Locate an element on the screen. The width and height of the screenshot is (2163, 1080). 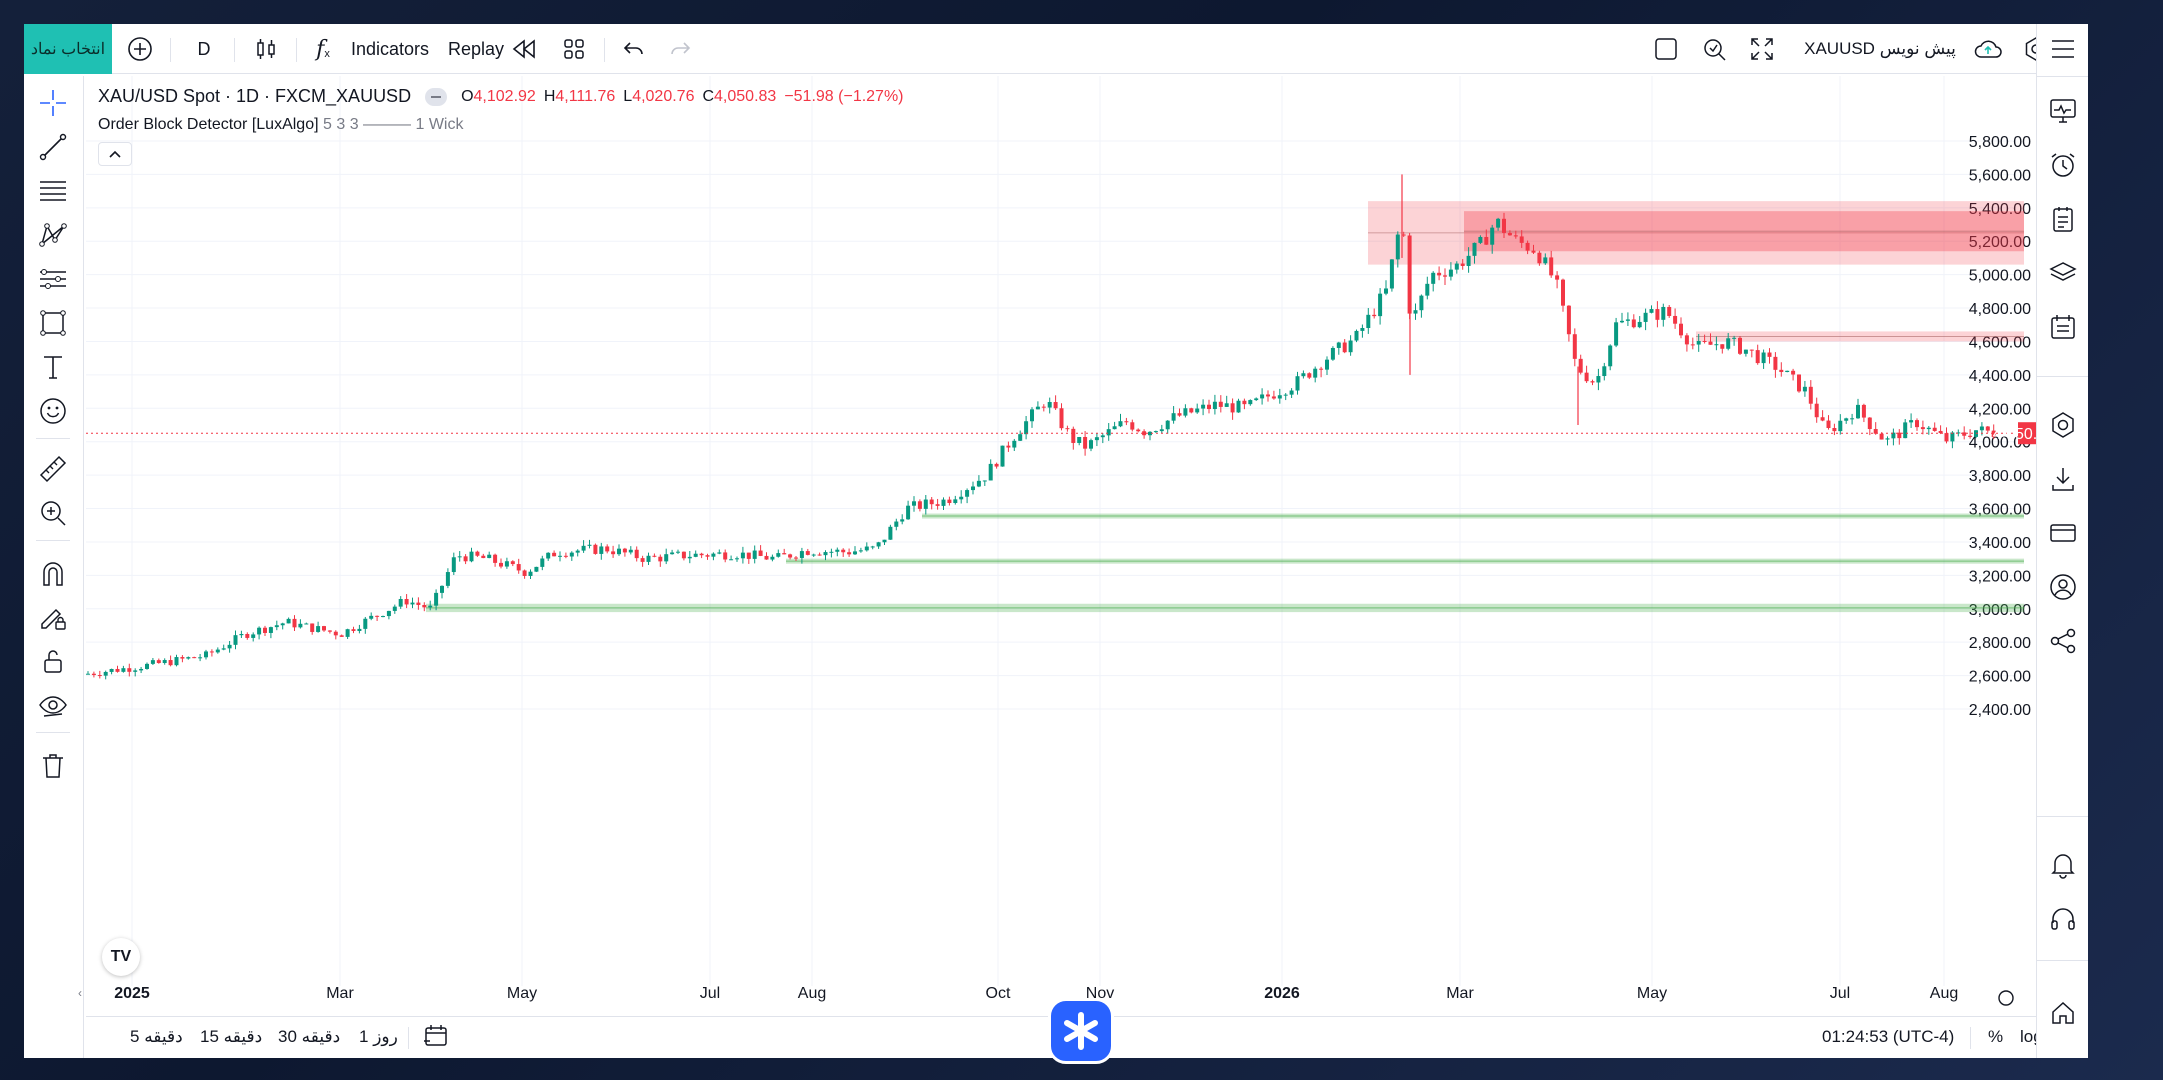
percent-toggle: % is located at coordinates (1996, 1036).